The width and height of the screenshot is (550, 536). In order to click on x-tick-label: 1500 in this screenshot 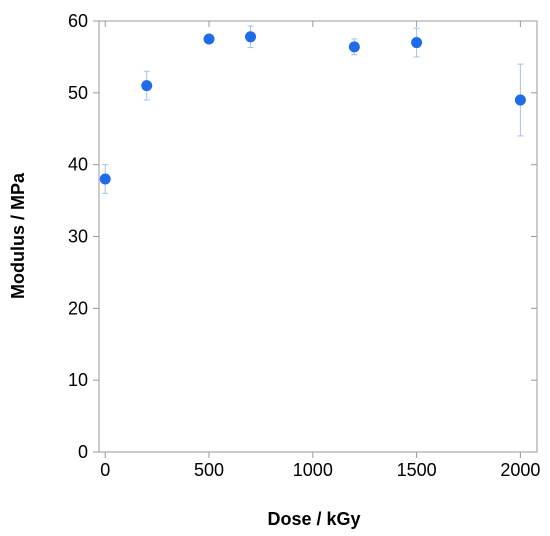, I will do `click(417, 470)`.